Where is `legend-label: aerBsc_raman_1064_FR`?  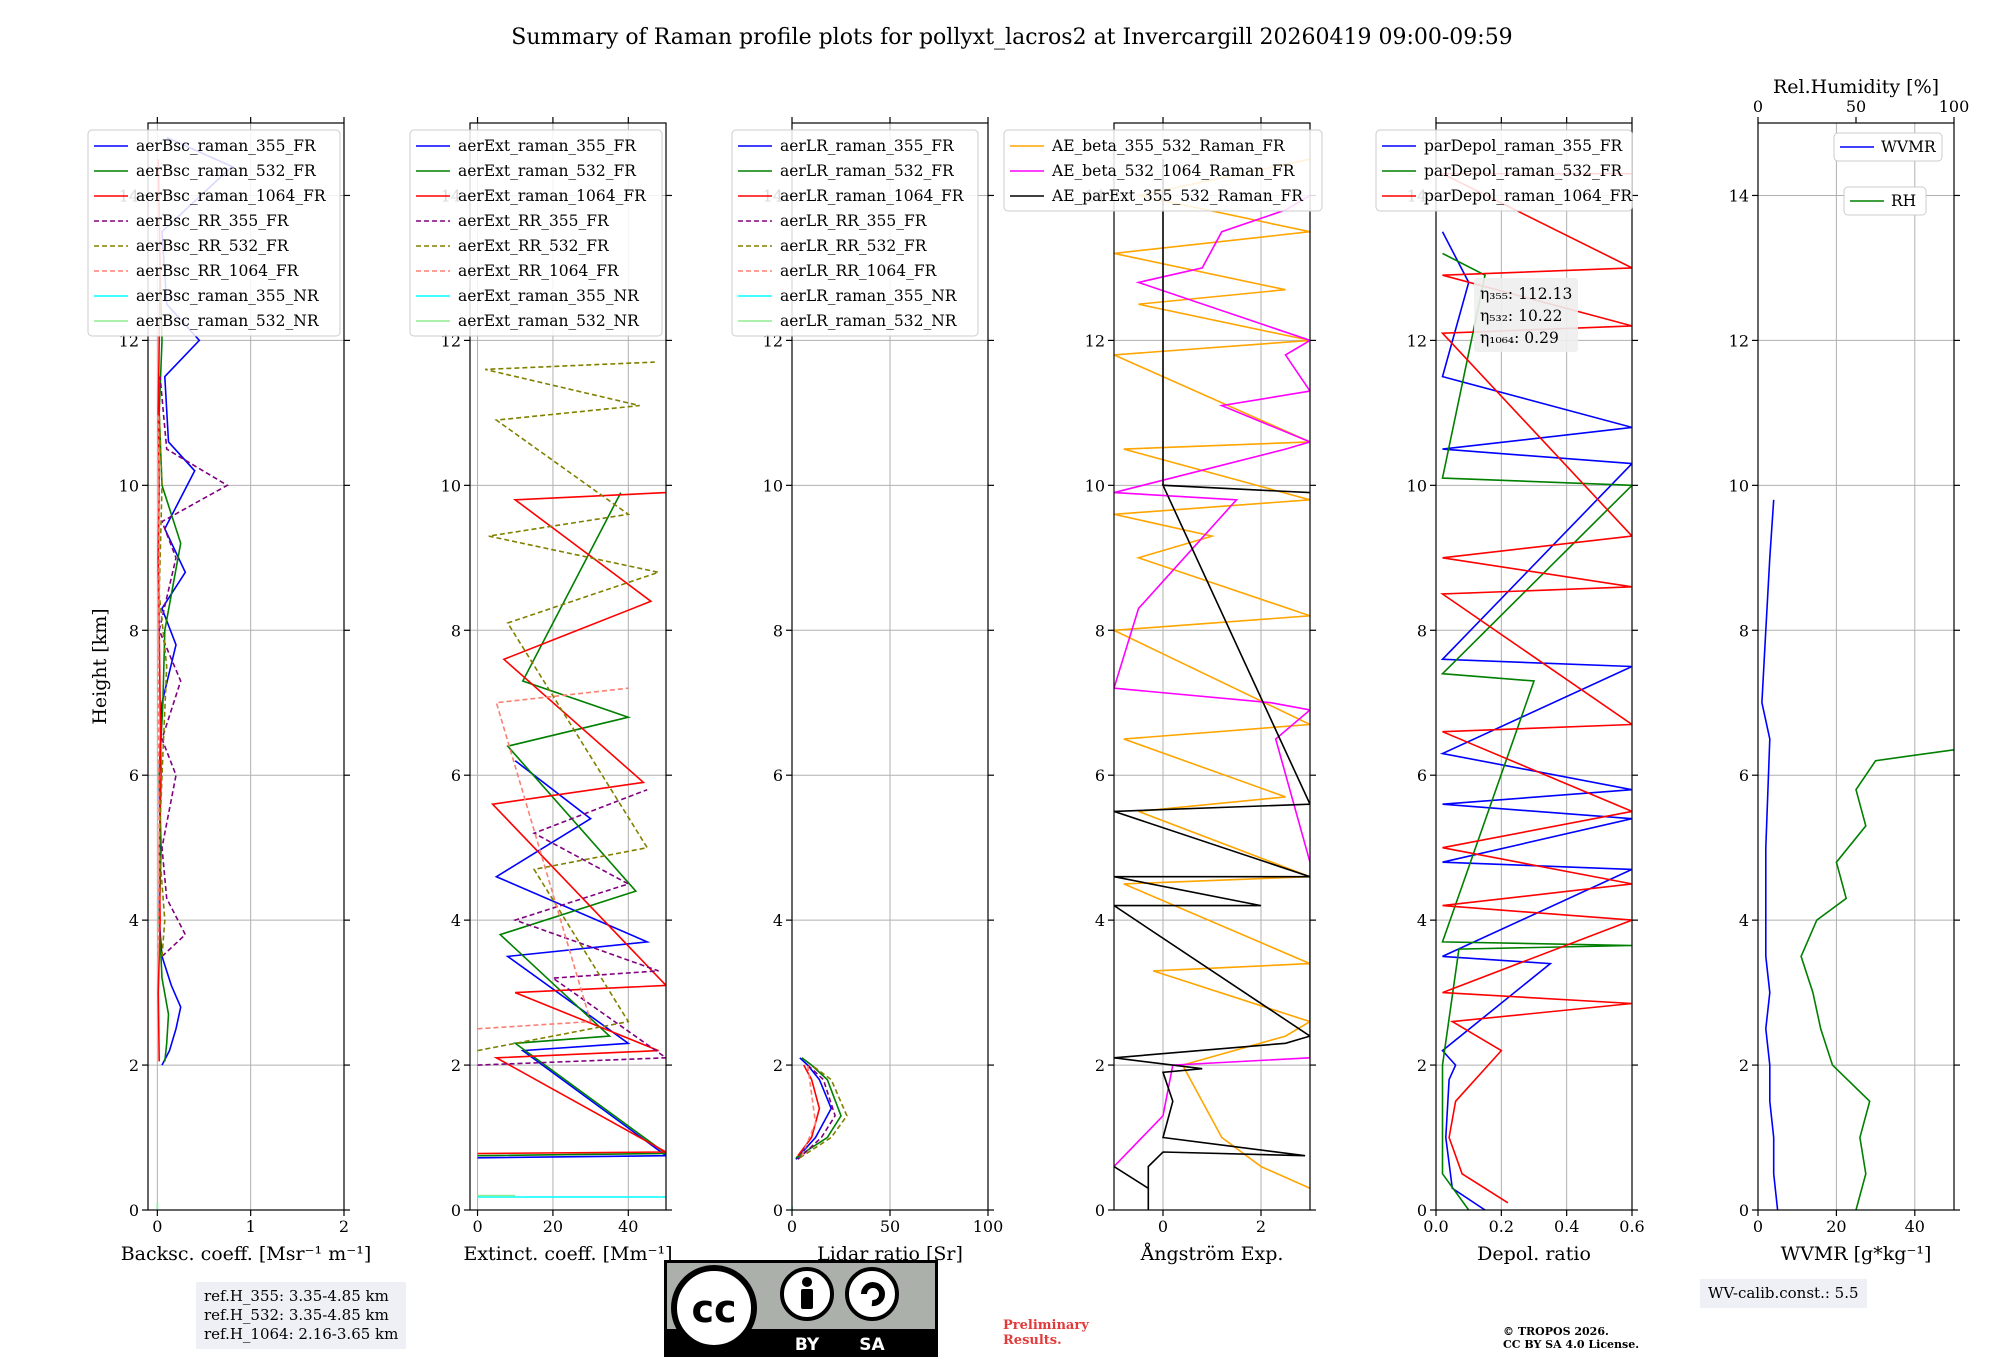
legend-label: aerBsc_raman_1064_FR is located at coordinates (231, 196).